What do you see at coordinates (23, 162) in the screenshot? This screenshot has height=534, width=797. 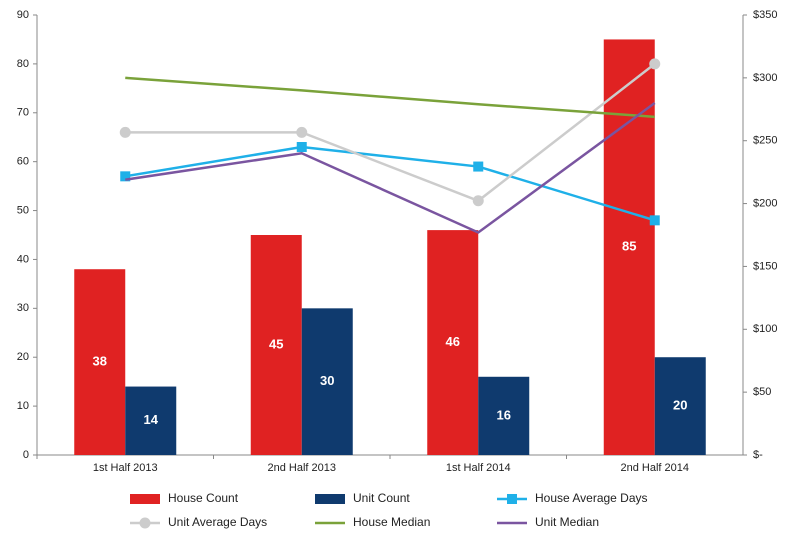 I see `y-tick-label: 60` at bounding box center [23, 162].